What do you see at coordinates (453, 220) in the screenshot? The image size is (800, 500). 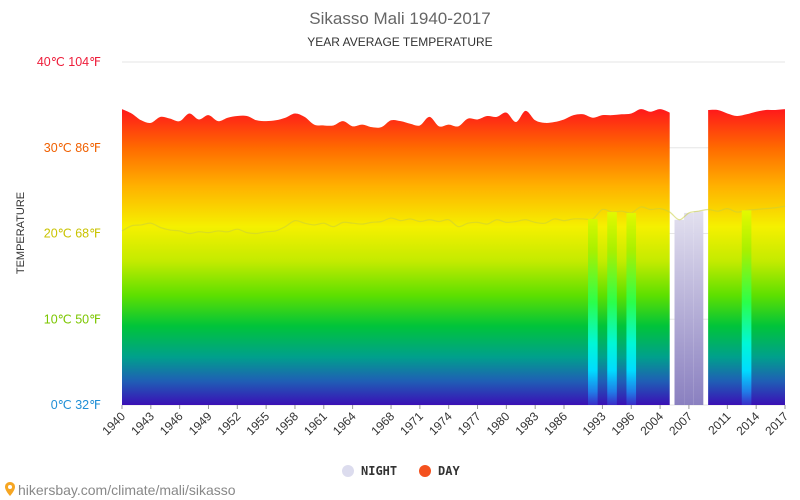 I see `night-line` at bounding box center [453, 220].